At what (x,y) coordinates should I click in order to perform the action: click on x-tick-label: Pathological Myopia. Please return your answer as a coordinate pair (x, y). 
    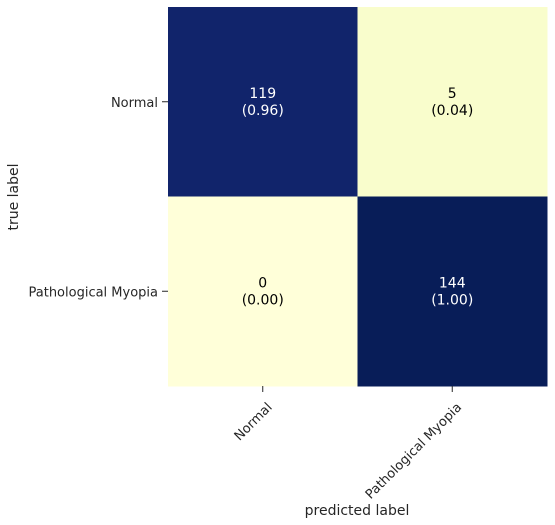
    Looking at the image, I should click on (414, 451).